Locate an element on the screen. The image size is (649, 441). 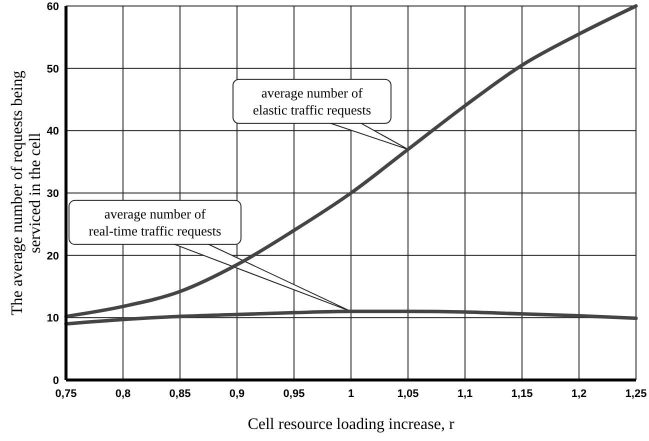
annotation: average number of elastic traffic requests is located at coordinates (312, 101).